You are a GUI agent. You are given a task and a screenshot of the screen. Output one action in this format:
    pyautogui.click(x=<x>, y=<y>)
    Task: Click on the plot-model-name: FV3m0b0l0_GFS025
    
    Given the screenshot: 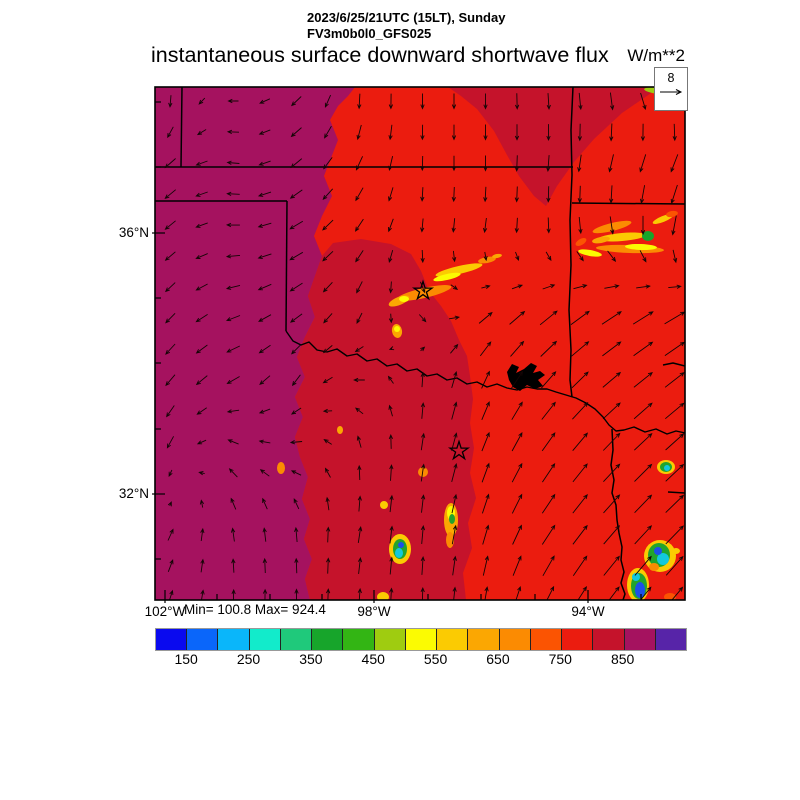 What is the action you would take?
    pyautogui.click(x=369, y=33)
    